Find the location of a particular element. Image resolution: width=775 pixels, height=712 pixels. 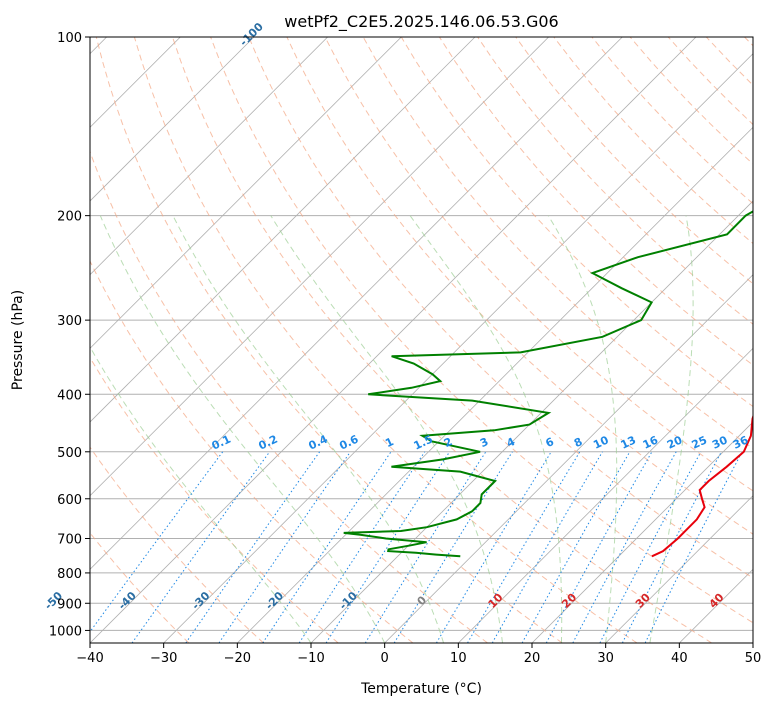

mixing-ratio-label: 6 is located at coordinates (550, 442).